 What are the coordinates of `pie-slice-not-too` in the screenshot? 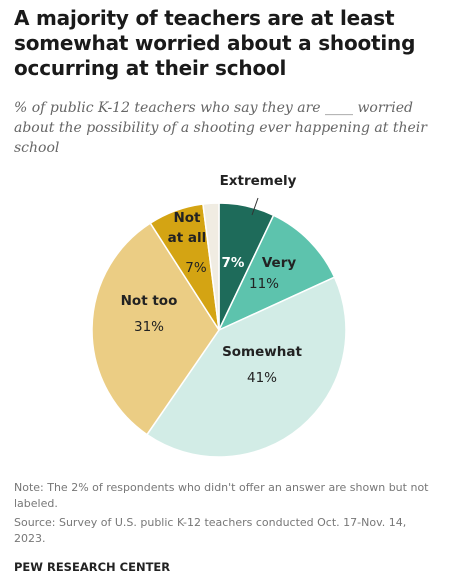 It's located at (155, 329).